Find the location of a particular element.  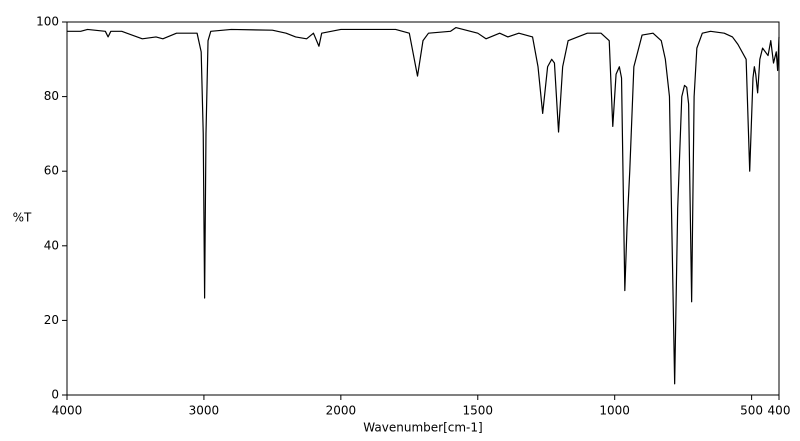

x-tick-label: 1500 is located at coordinates (477, 411).